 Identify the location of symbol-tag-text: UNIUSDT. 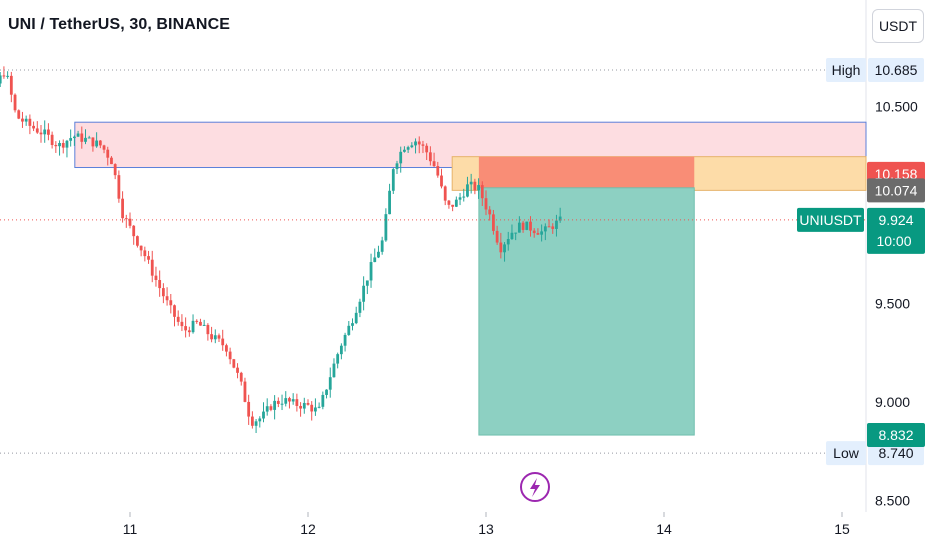
(830, 220).